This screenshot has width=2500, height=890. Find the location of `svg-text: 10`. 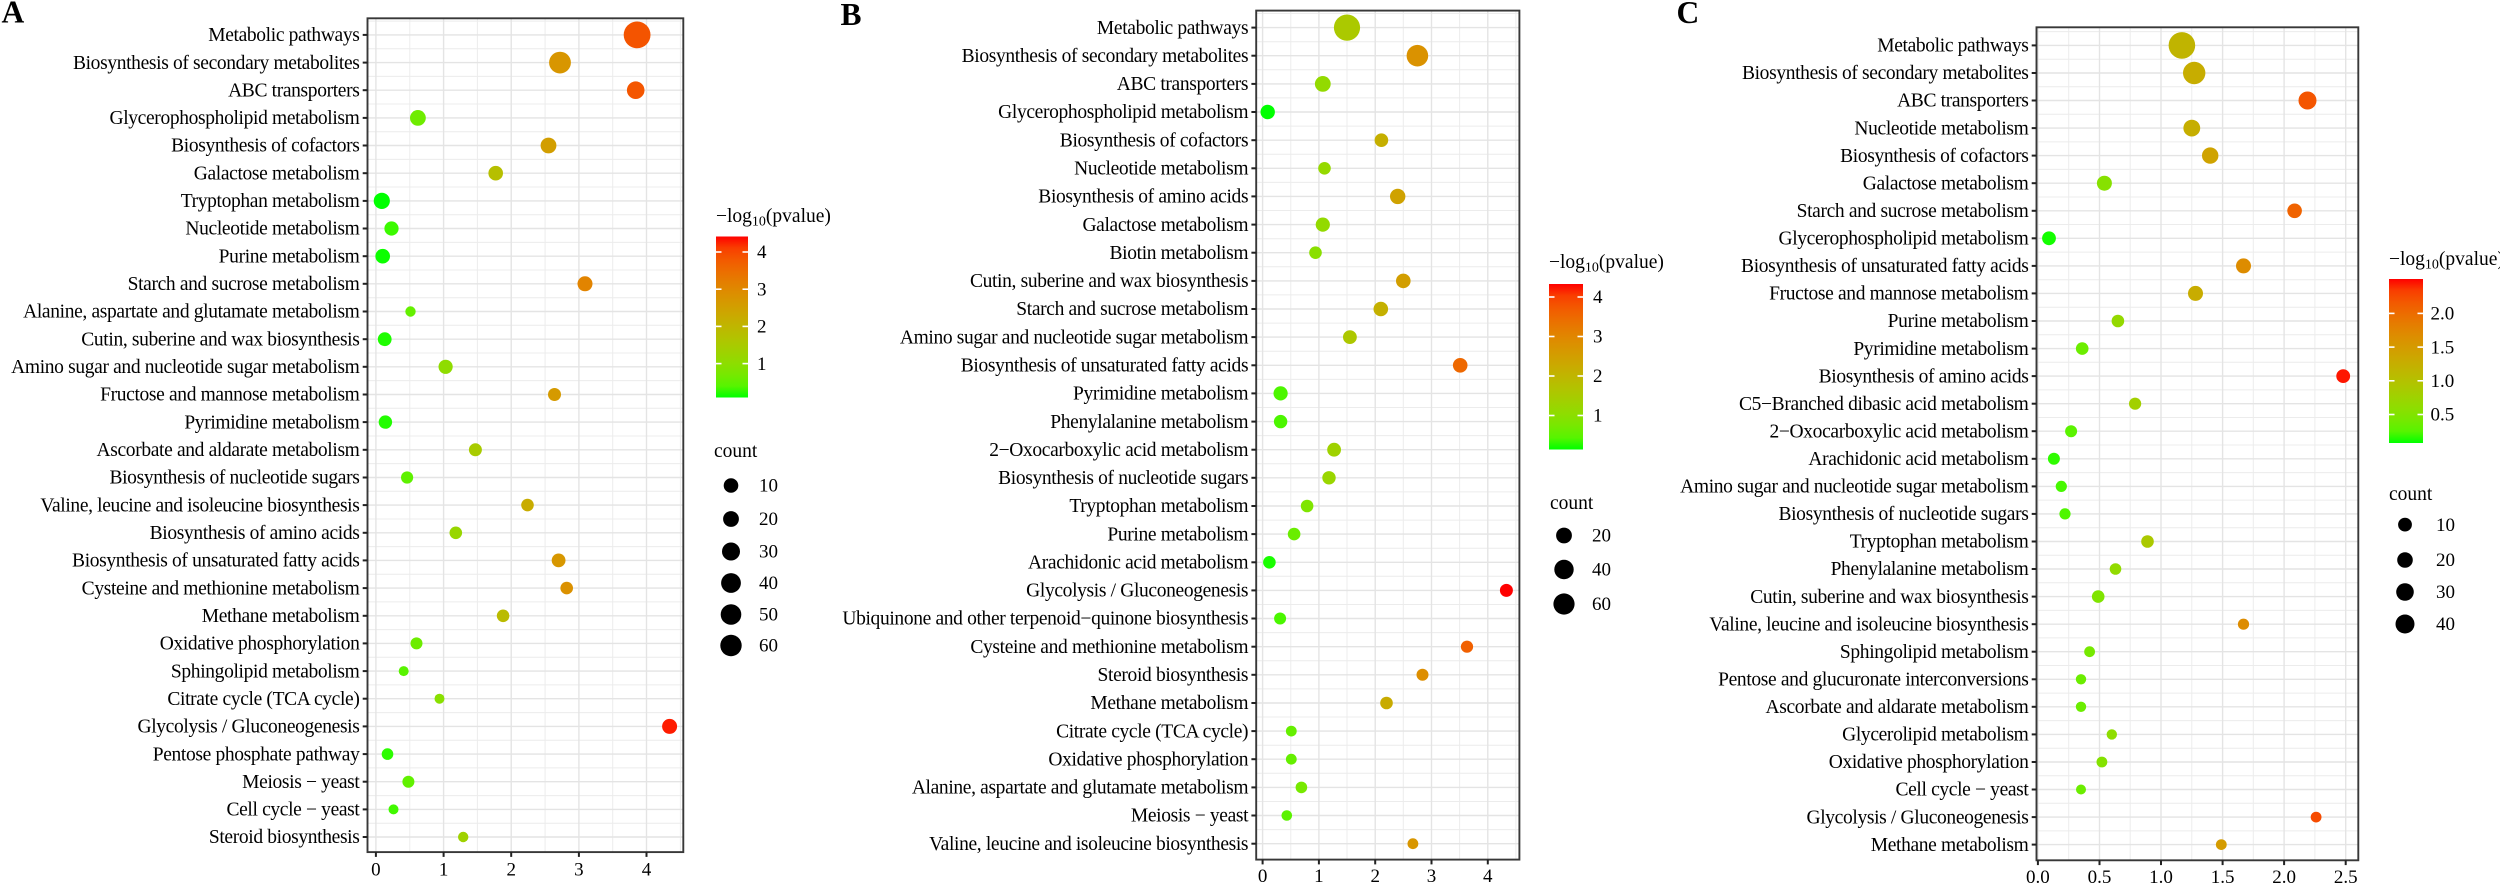

svg-text: 10 is located at coordinates (768, 486).